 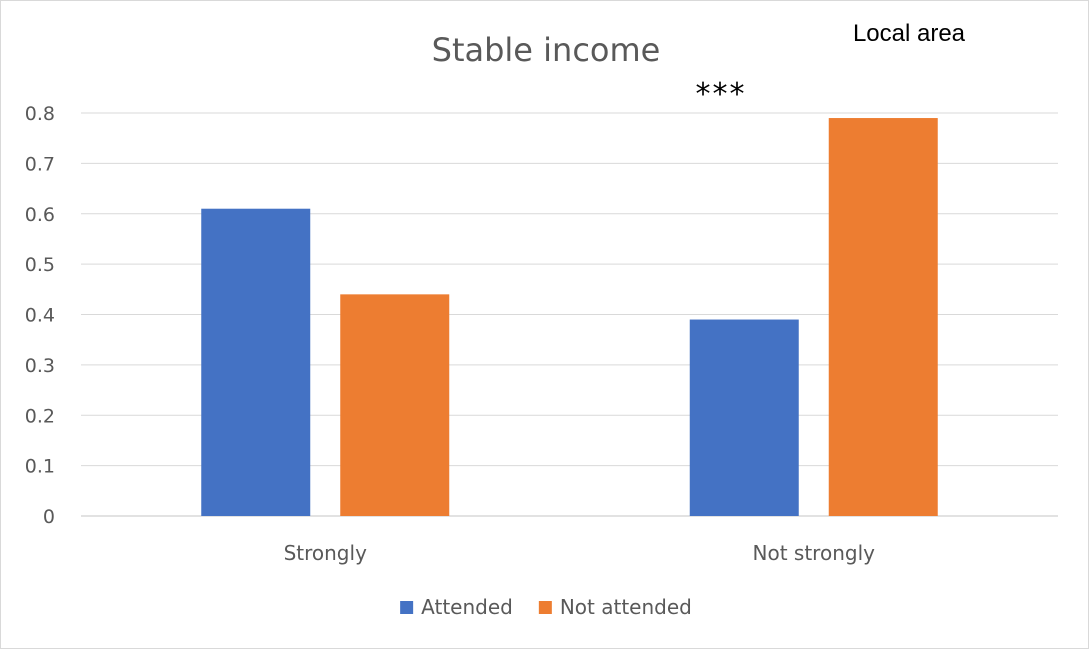 I want to click on y-tick-label: 0.3, so click(x=40, y=366).